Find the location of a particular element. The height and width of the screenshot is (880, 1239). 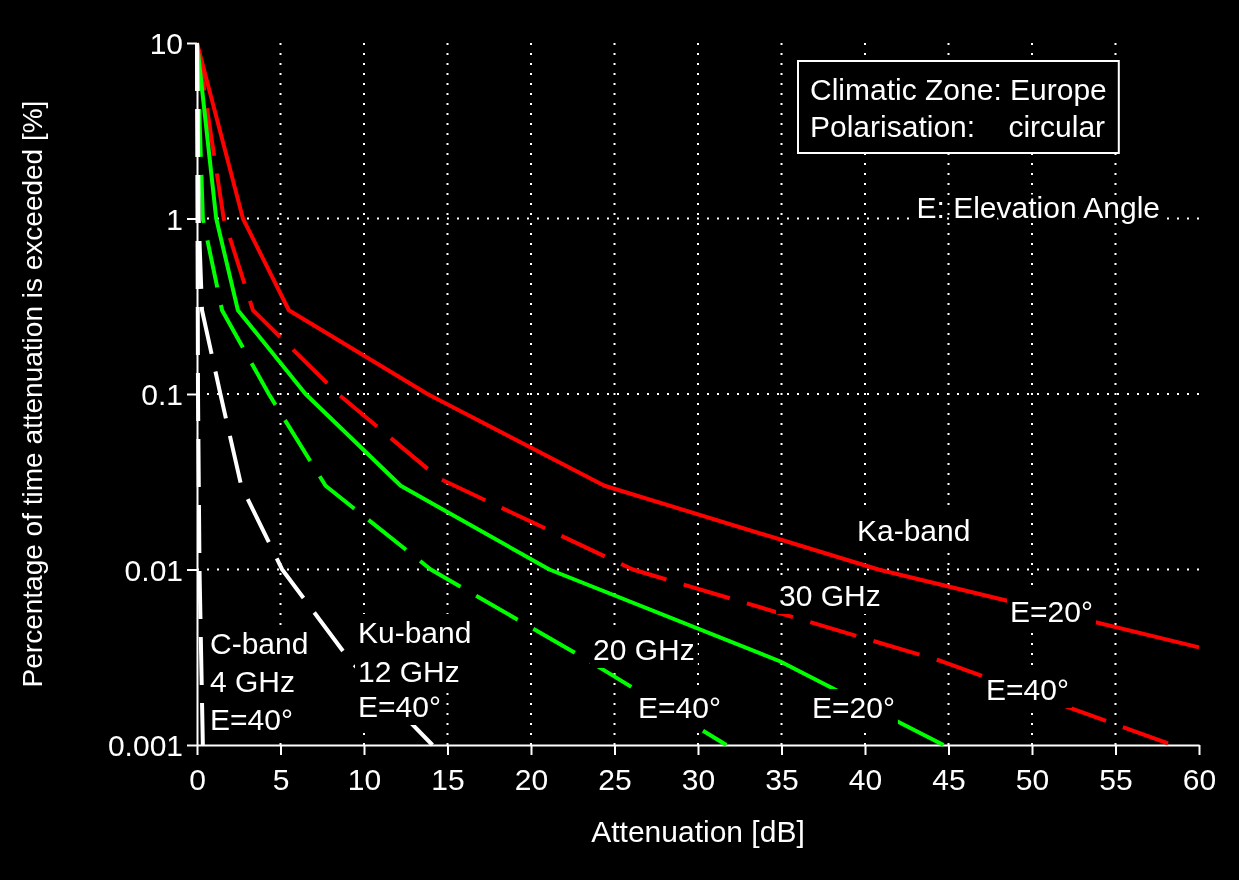

x-tick-label: 15 is located at coordinates (448, 779).